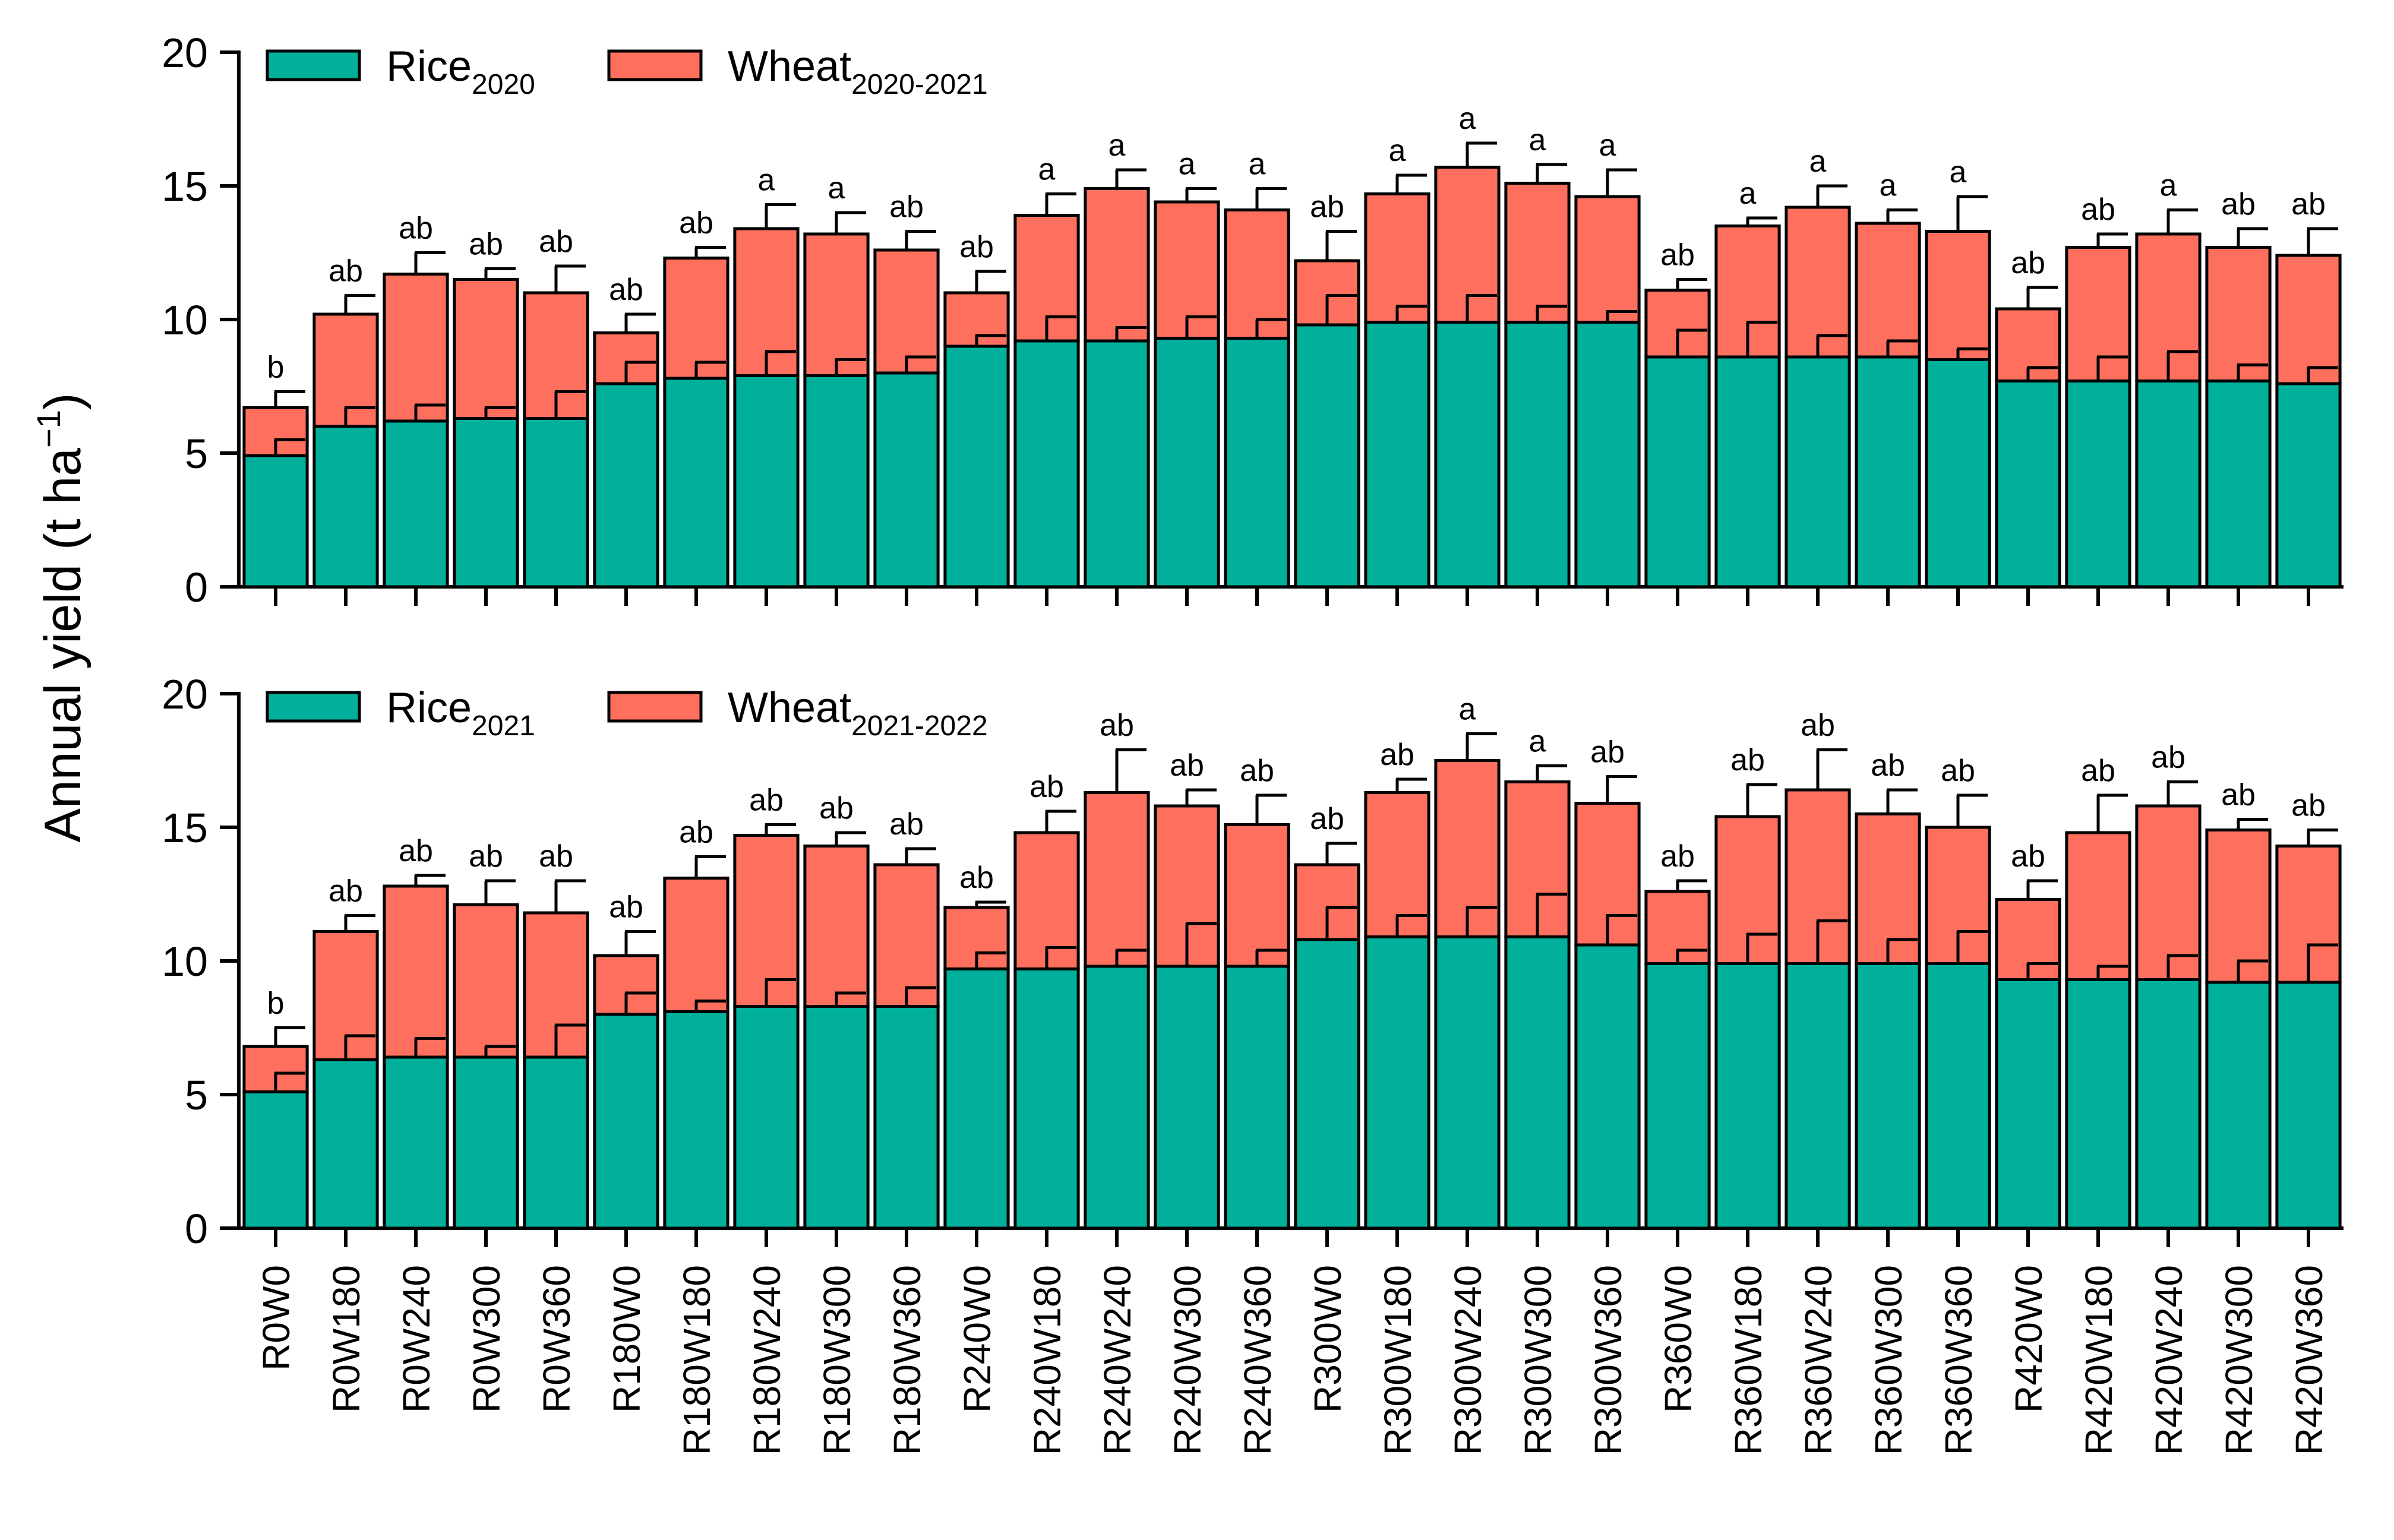  What do you see at coordinates (185, 828) in the screenshot?
I see `y-tick-label: 15` at bounding box center [185, 828].